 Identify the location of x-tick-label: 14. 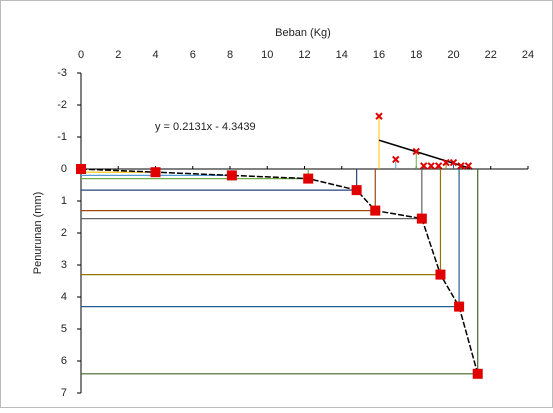
(342, 55).